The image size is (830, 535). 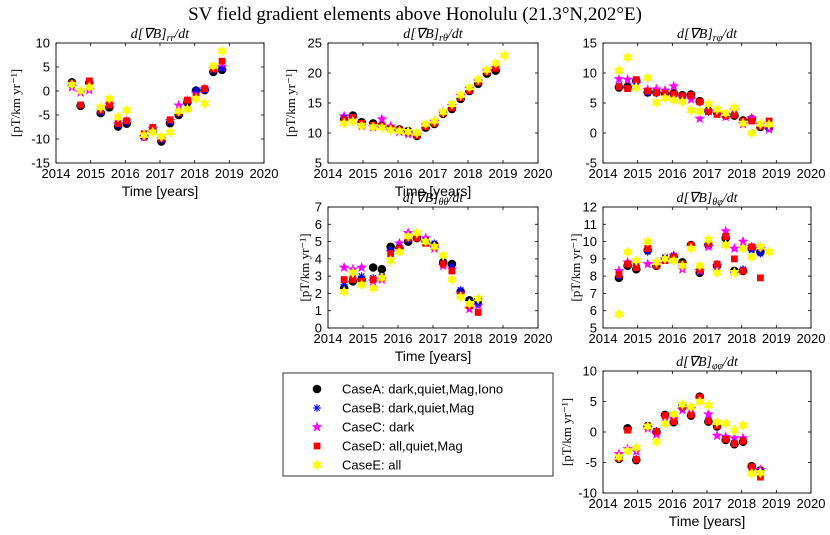 I want to click on legend-label: CaseC: dark, so click(x=378, y=427).